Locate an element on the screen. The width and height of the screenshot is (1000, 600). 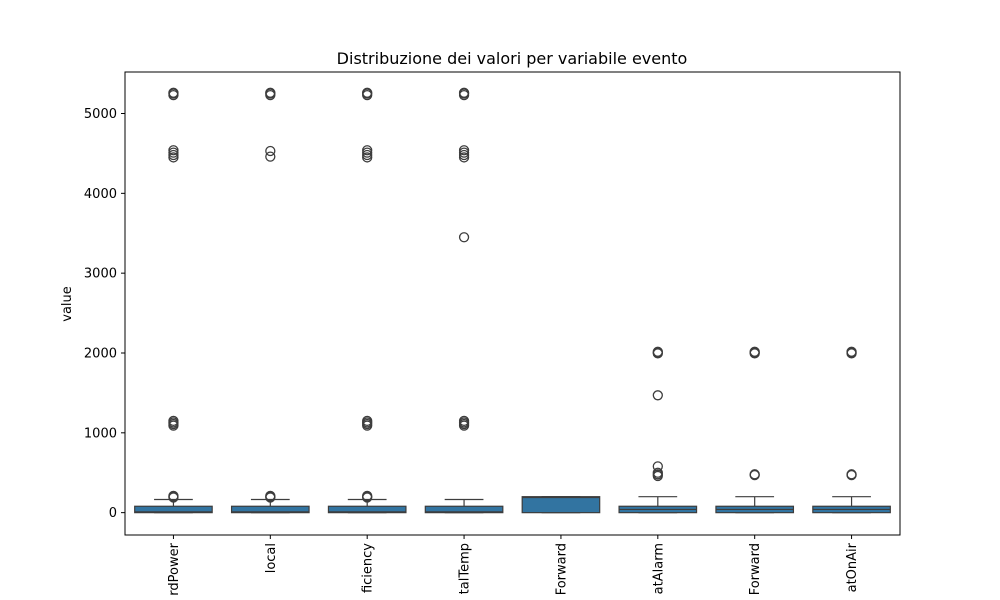
y-tick-label: 2000 is located at coordinates (100, 353).